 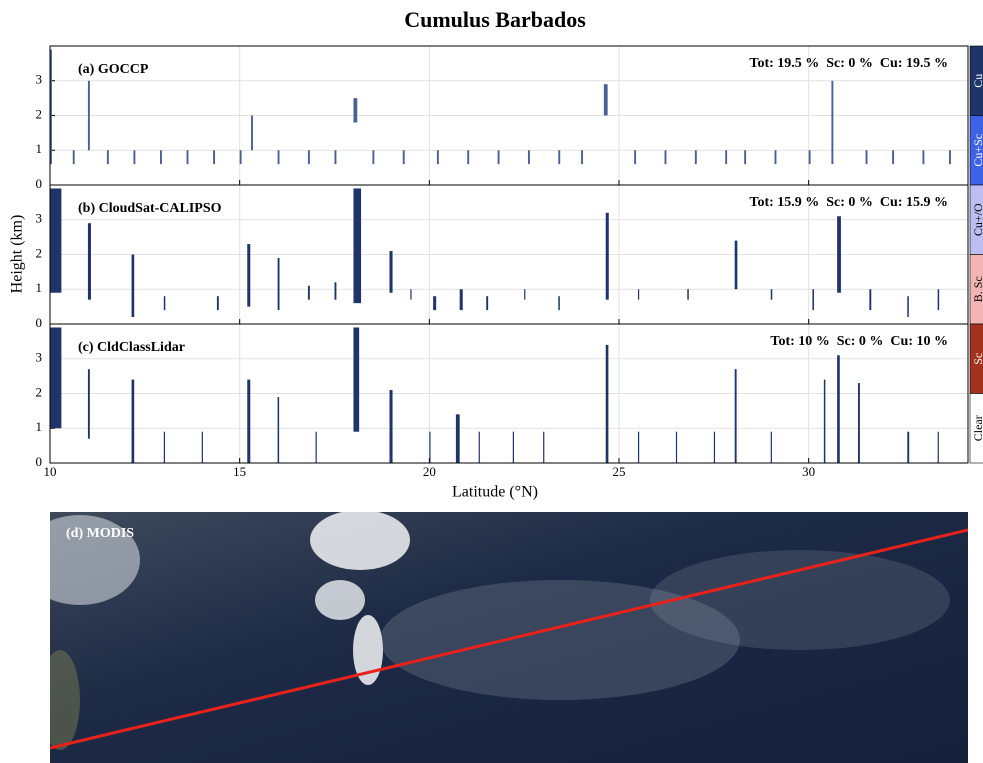 I want to click on colorbar-label: Sc, so click(x=977, y=359).